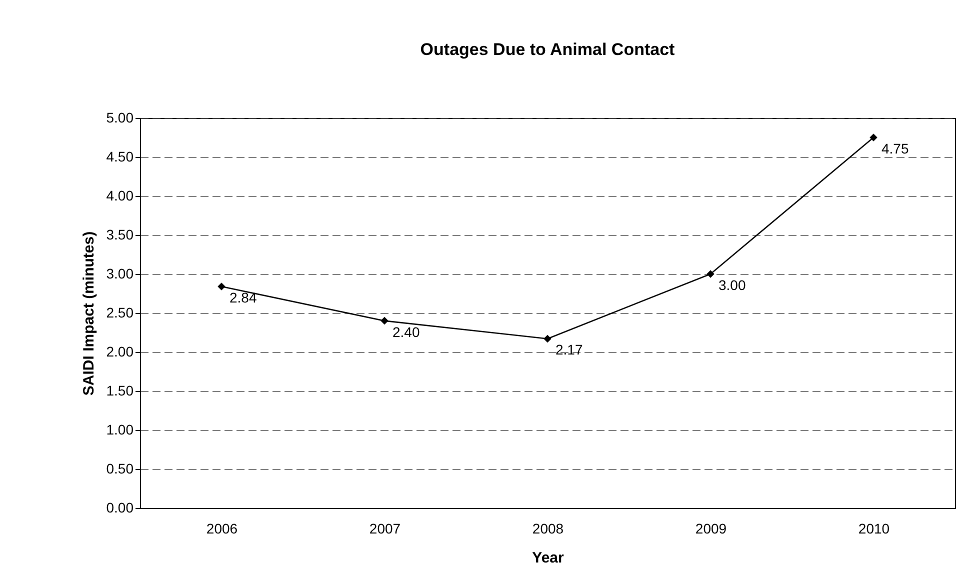 The image size is (980, 588). I want to click on y-tick-label: 5.00, so click(120, 118).